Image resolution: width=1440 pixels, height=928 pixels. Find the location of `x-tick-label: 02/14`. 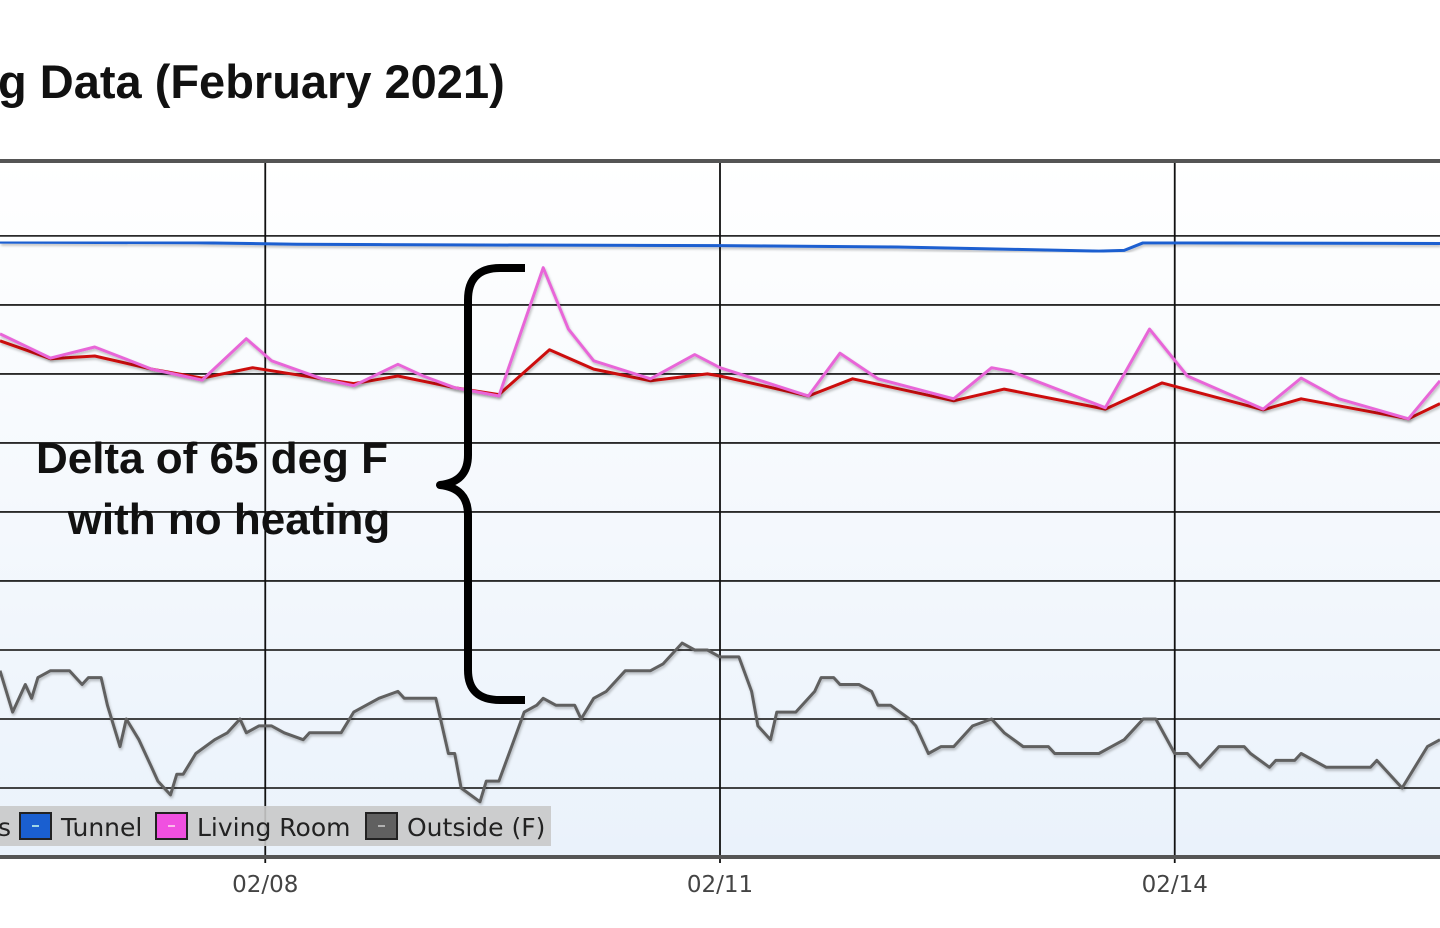

x-tick-label: 02/14 is located at coordinates (1175, 885).